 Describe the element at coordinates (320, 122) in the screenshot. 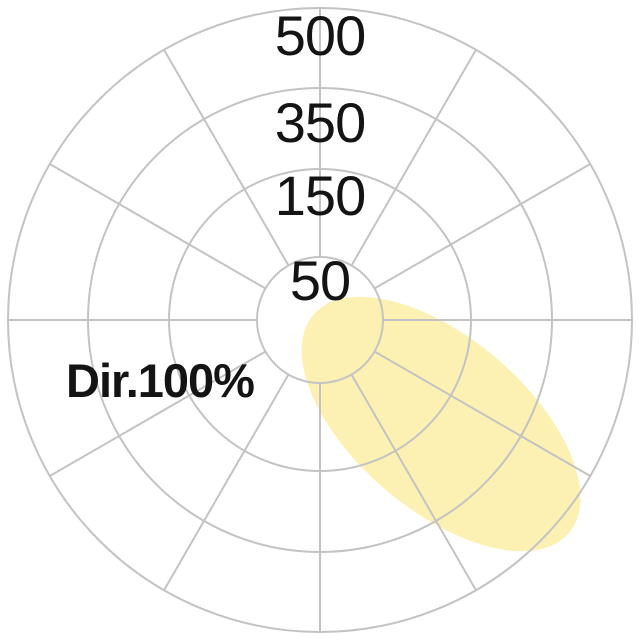

I see `ring-label: 350` at that location.